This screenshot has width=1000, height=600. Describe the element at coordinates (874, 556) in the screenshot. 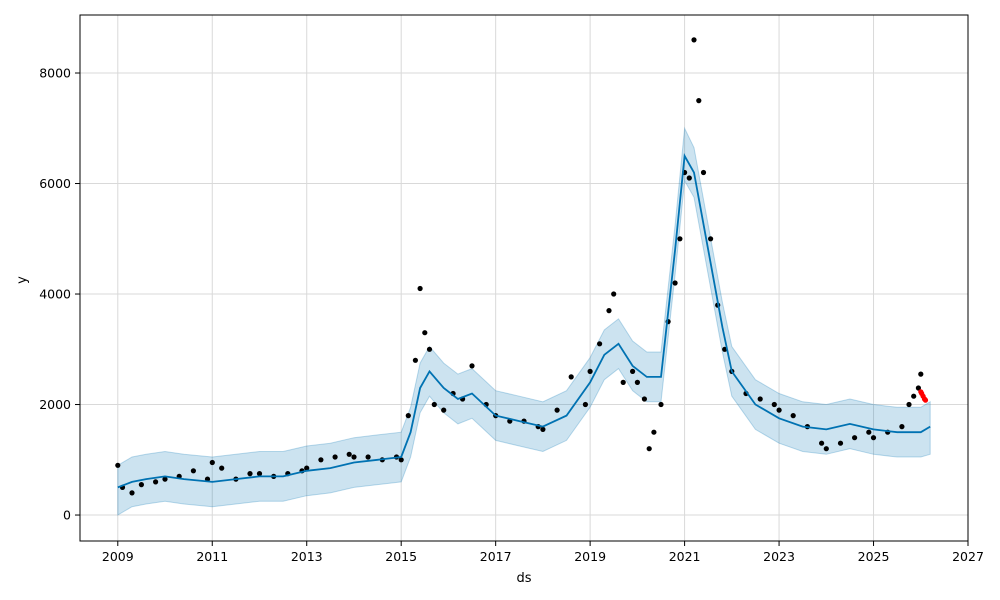

I see `x-tick-label: 2025` at that location.